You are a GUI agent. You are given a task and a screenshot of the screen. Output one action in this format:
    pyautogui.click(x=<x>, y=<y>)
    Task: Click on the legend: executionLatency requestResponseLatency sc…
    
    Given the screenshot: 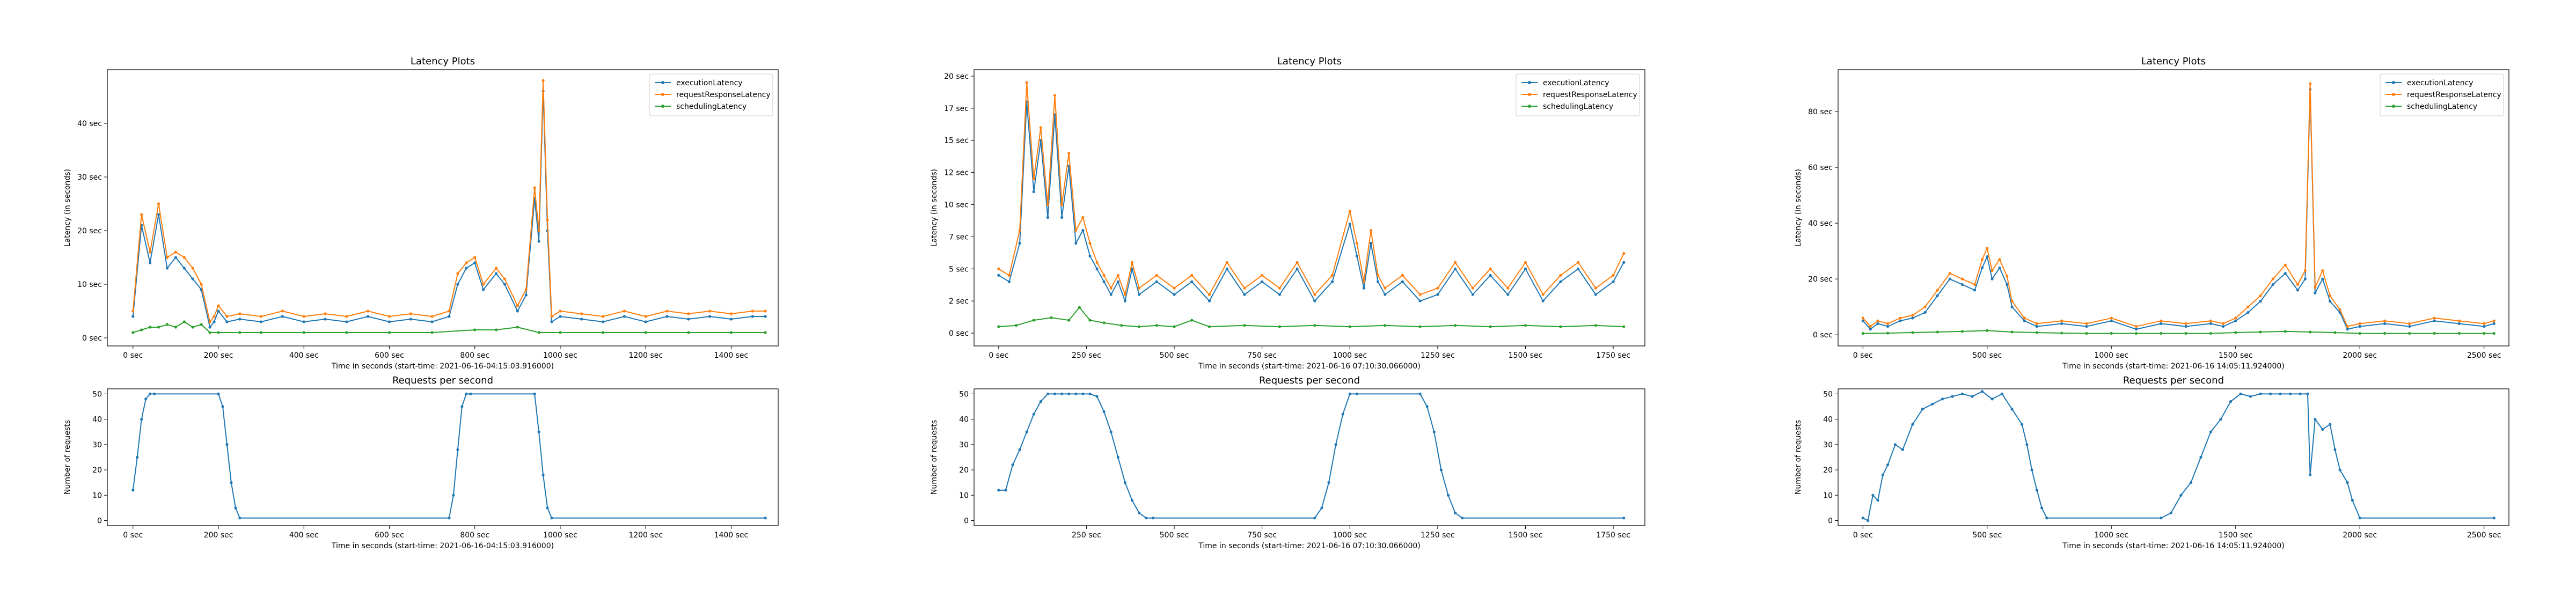 What is the action you would take?
    pyautogui.click(x=711, y=94)
    